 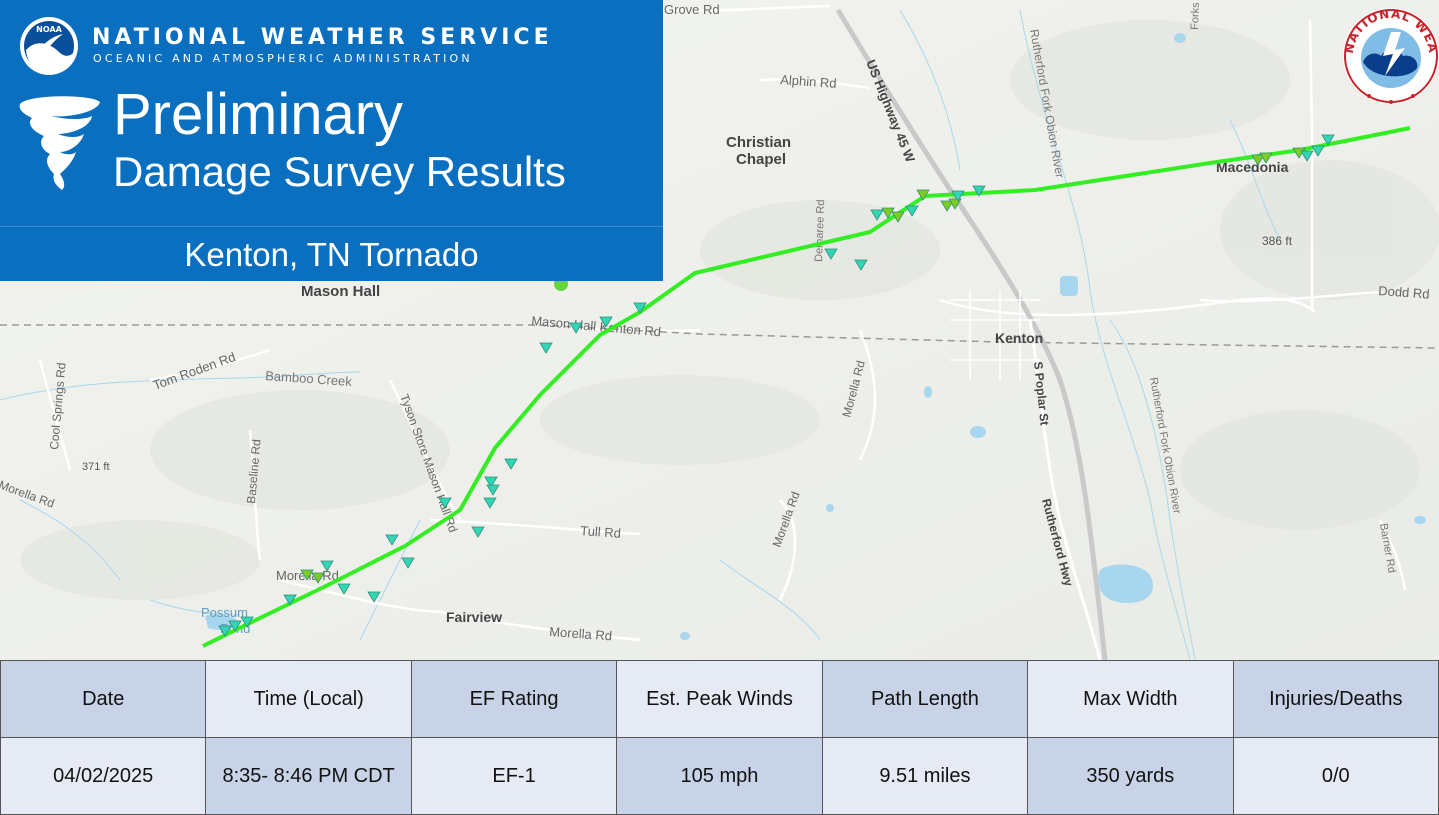 I want to click on header-injuries-deaths: Injuries/Deaths, so click(x=1335, y=699).